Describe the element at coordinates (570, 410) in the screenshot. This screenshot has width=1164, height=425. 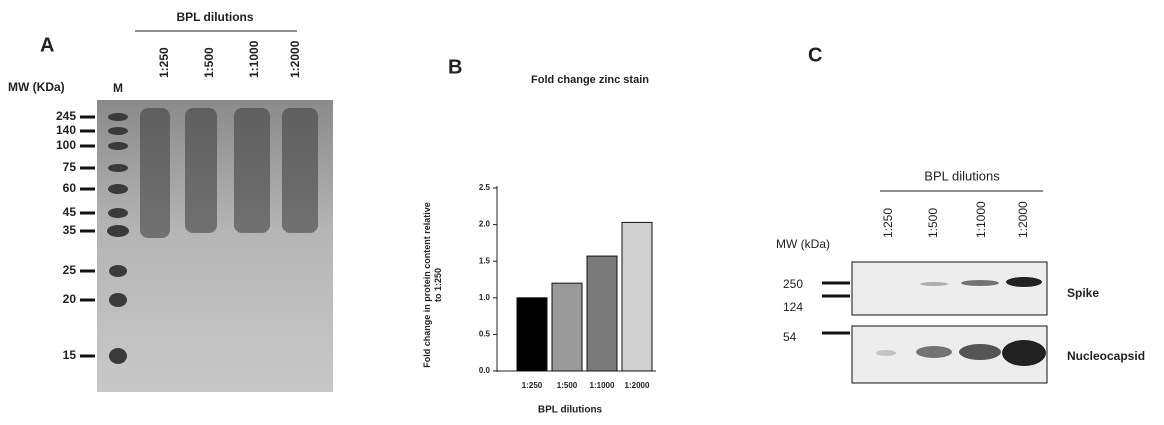
I see `x-axis-label: BPL dilutions` at that location.